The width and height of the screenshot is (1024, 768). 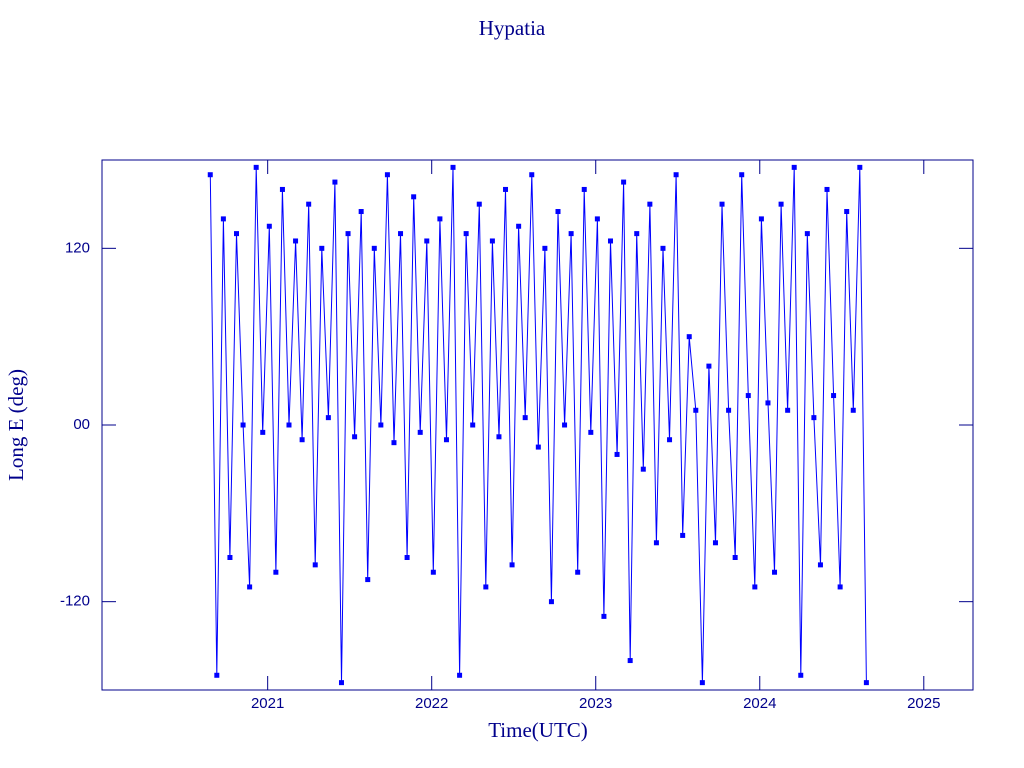 What do you see at coordinates (512, 28) in the screenshot?
I see `chart-title: Hypatia` at bounding box center [512, 28].